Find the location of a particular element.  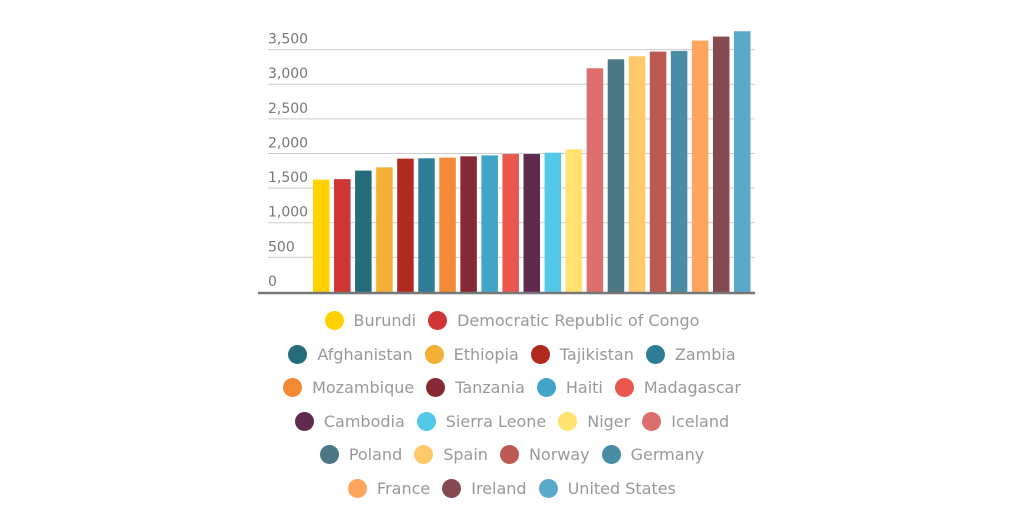

legend-item: Afghanistan is located at coordinates (350, 355).